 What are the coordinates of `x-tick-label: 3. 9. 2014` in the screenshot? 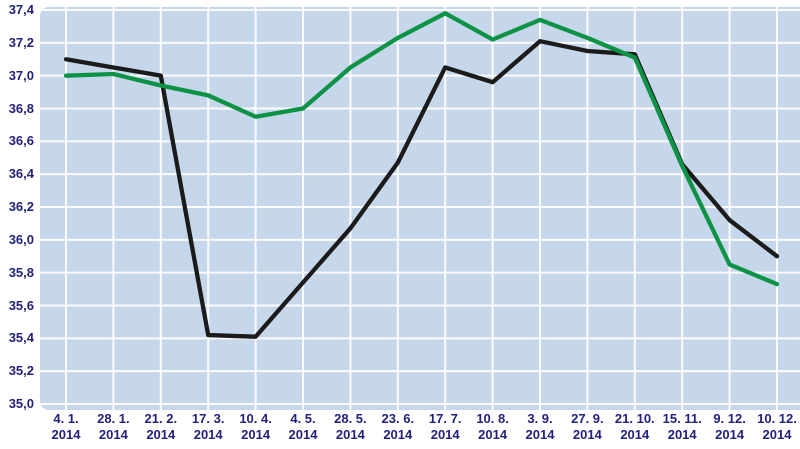 It's located at (540, 427).